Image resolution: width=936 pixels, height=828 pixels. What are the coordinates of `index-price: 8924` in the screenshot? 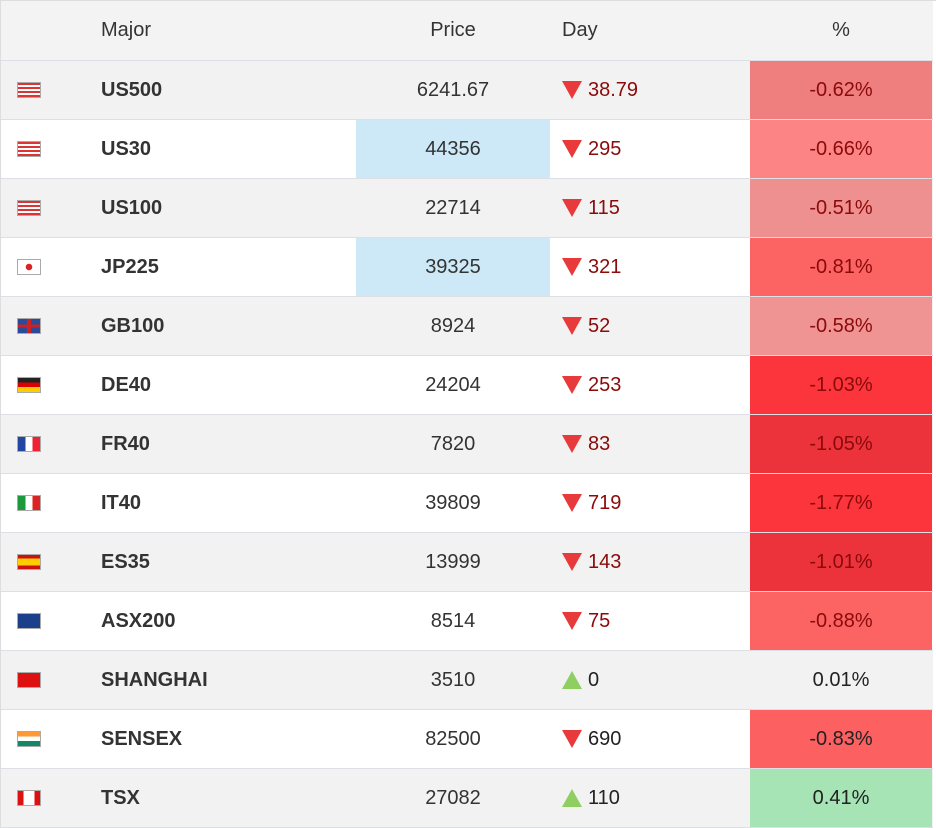 It's located at (453, 325).